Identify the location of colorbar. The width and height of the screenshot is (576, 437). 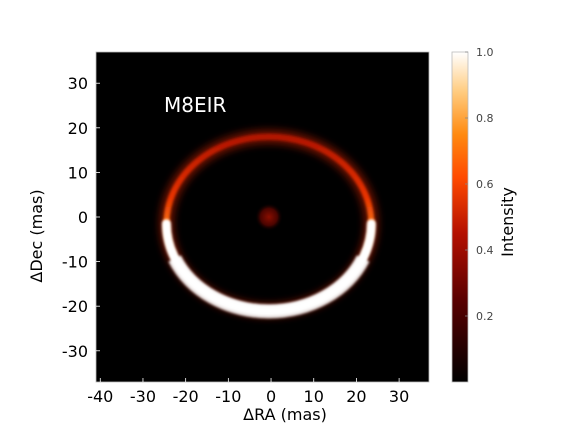
(460, 217).